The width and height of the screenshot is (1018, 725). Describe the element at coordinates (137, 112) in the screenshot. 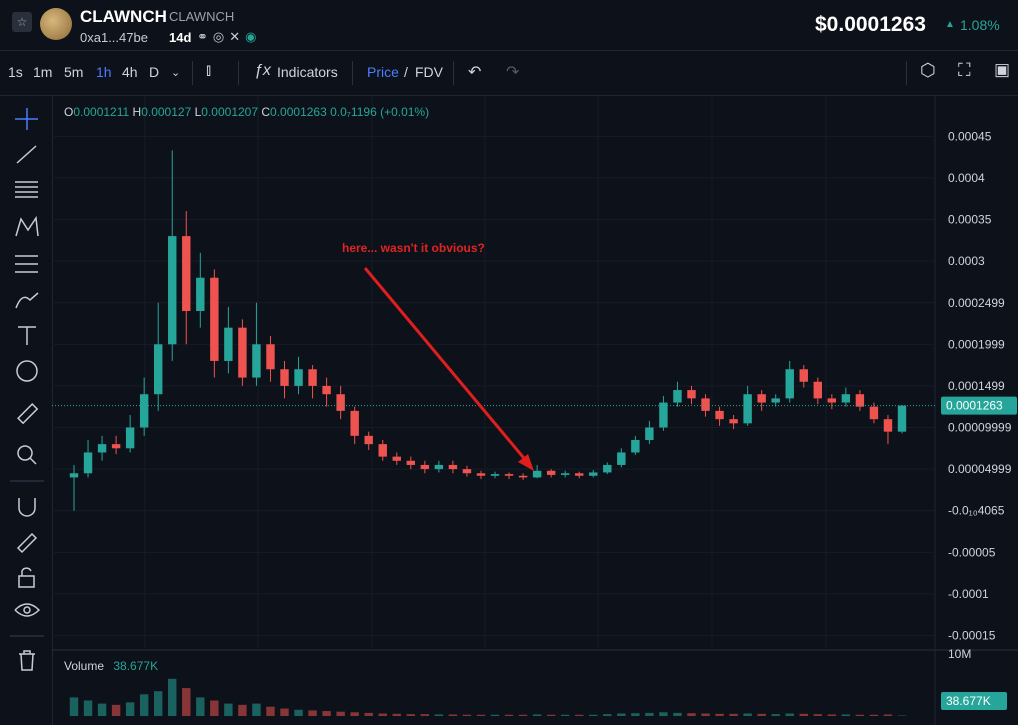

I see `ohlc-label: H` at that location.